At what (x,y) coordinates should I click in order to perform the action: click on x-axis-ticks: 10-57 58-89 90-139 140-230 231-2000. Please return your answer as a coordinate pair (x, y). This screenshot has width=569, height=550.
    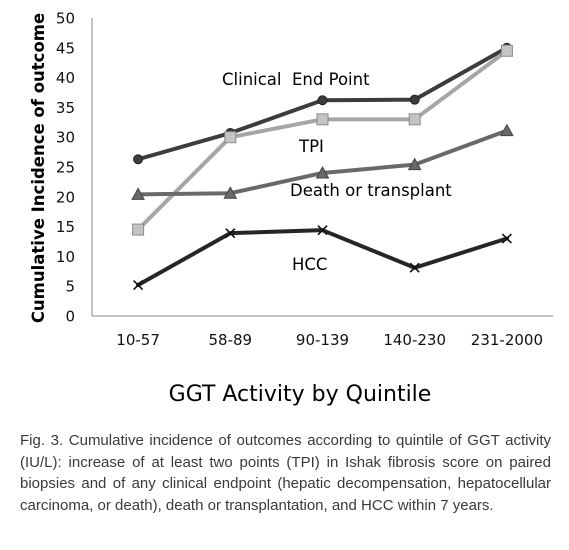
    Looking at the image, I should click on (329, 340).